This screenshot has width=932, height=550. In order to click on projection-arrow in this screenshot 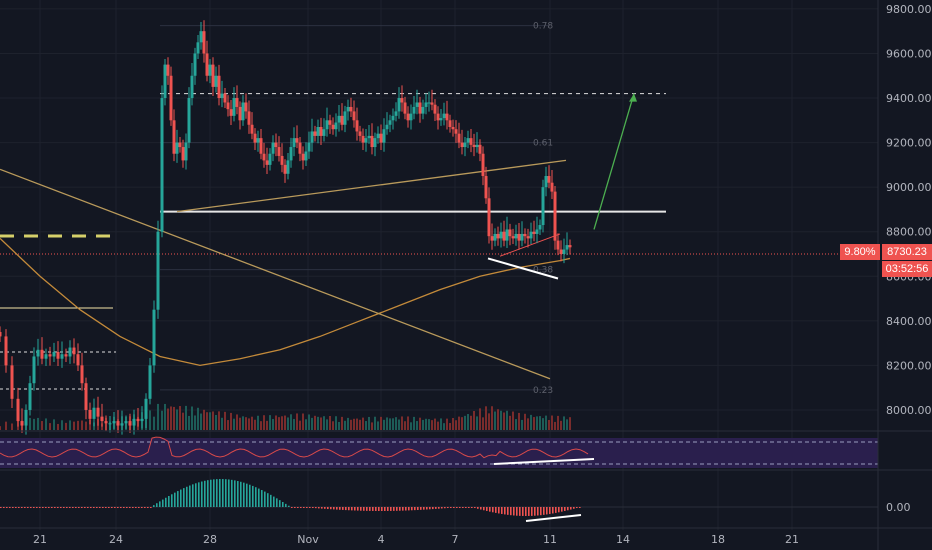, I will do `click(614, 161)`.